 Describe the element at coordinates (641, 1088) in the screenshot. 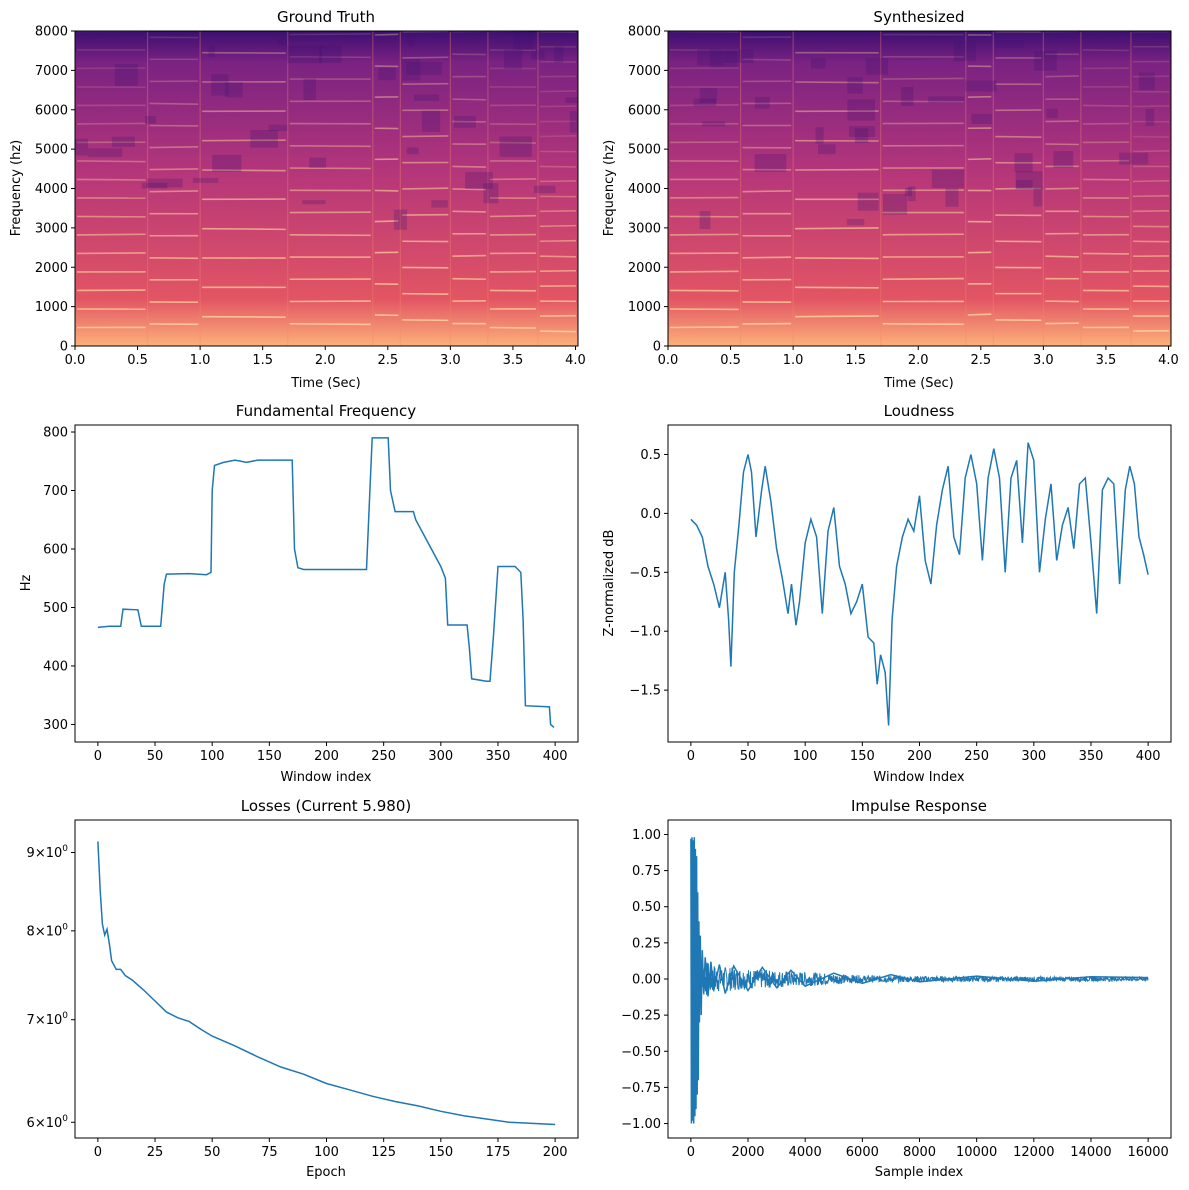

I see `y-tick-label: −0.75` at that location.